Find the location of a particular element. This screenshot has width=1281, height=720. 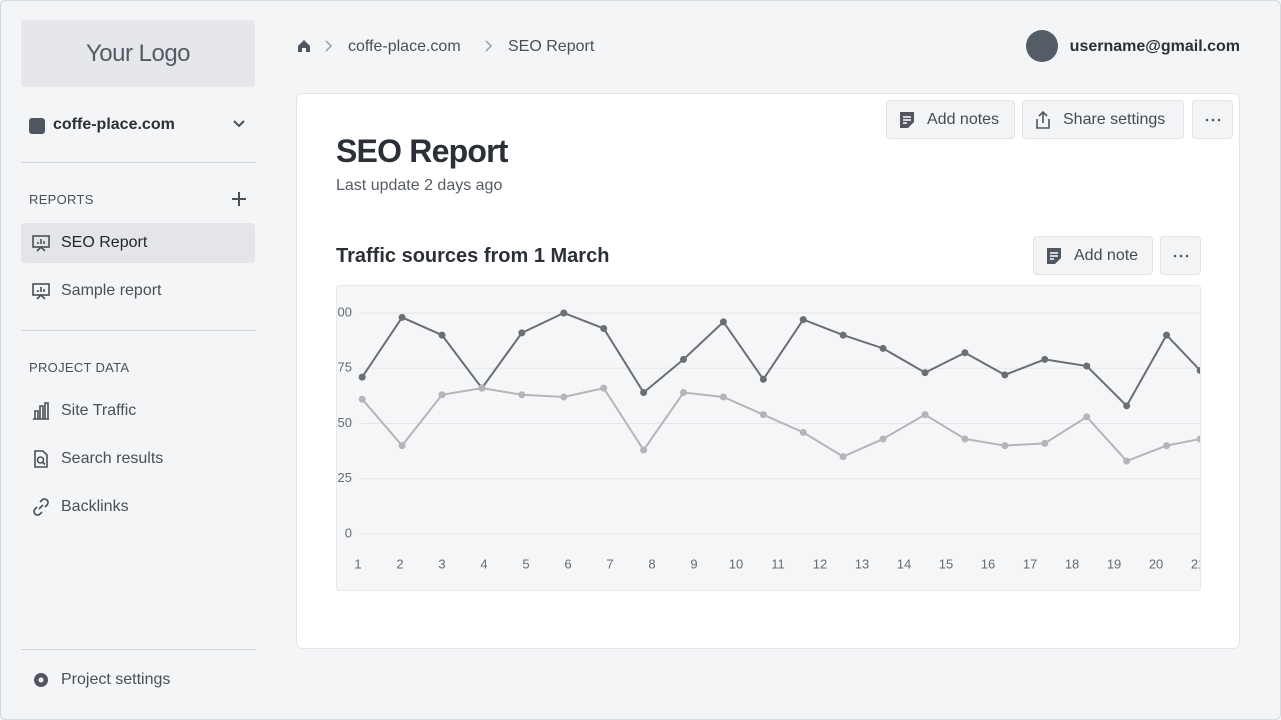

nav-item: SEO Report is located at coordinates (138, 243).